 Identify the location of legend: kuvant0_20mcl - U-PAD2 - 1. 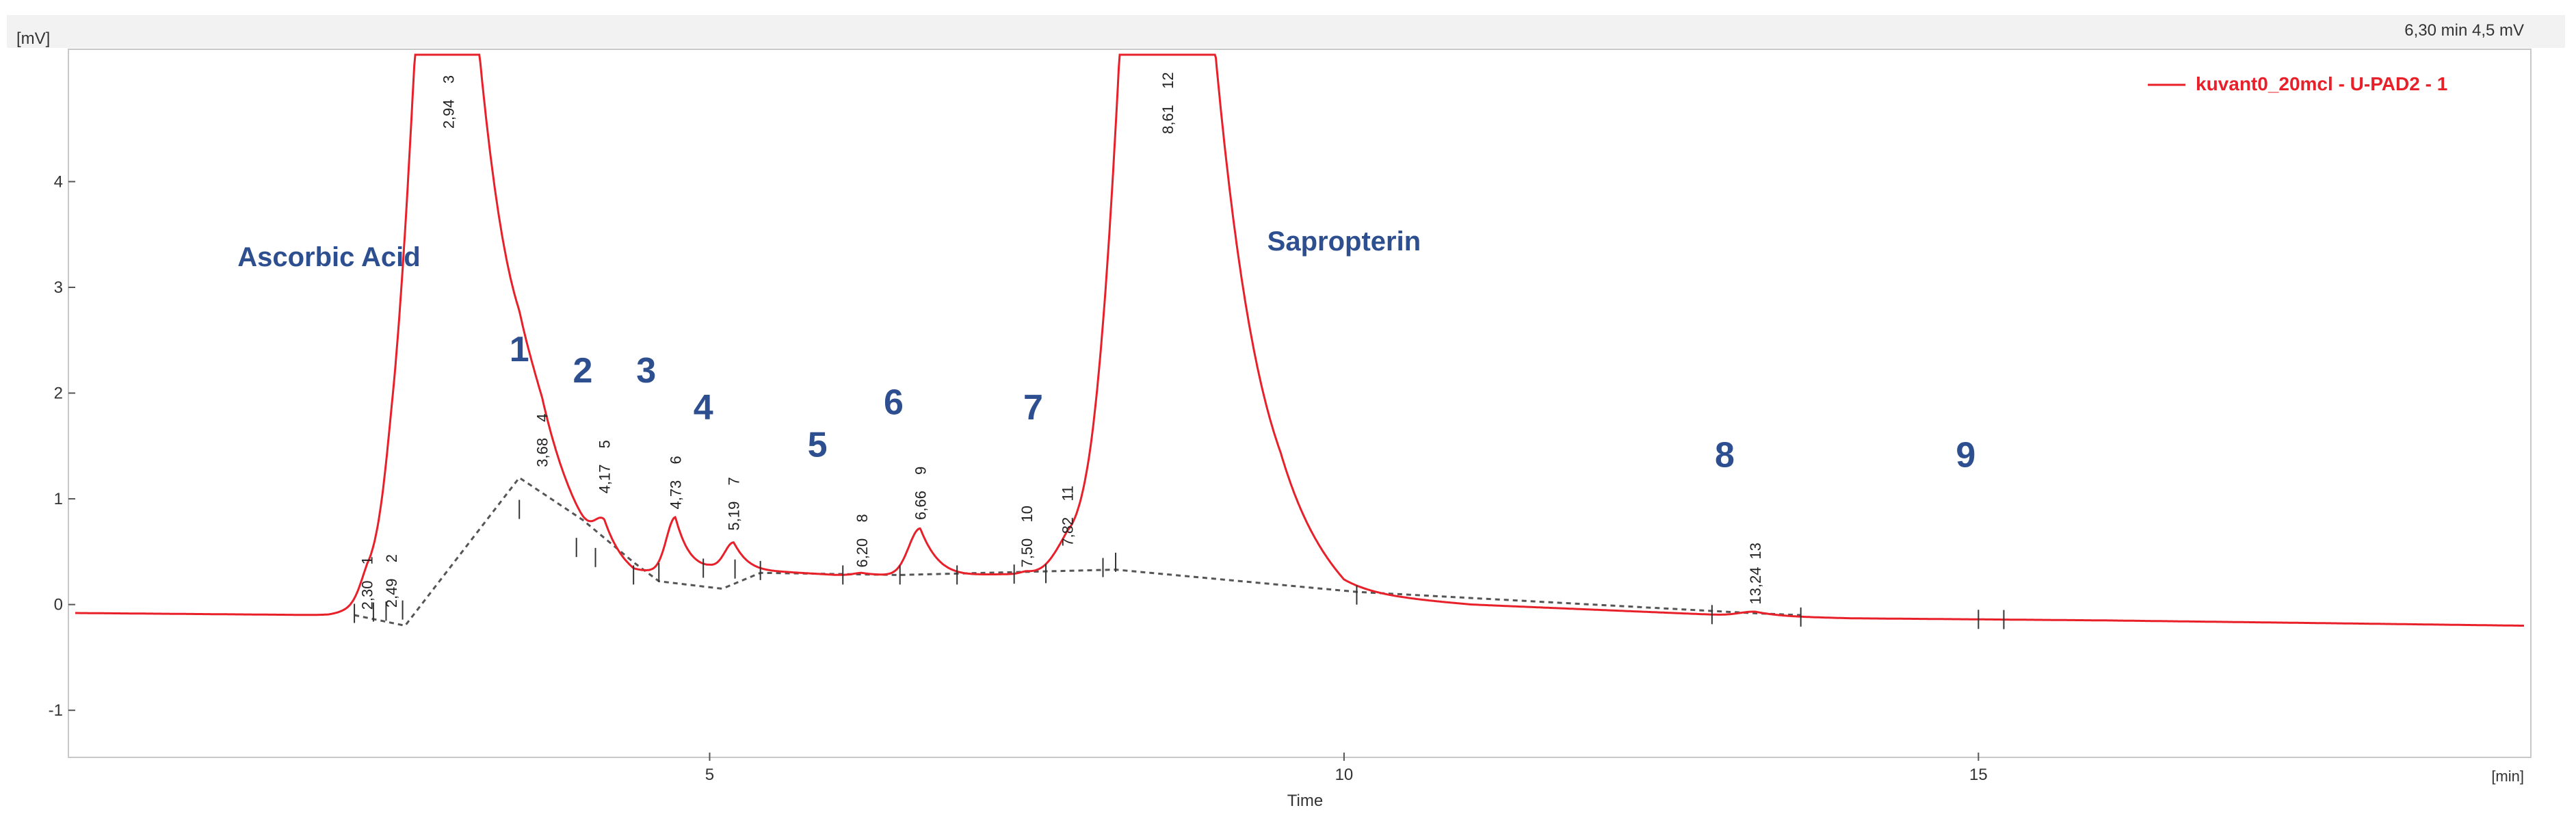
(2297, 83).